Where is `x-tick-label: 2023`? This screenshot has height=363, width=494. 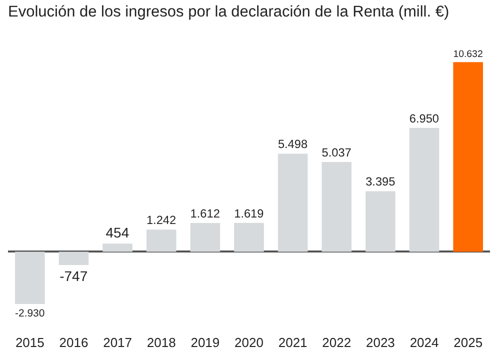
x-tick-label: 2023 is located at coordinates (380, 342).